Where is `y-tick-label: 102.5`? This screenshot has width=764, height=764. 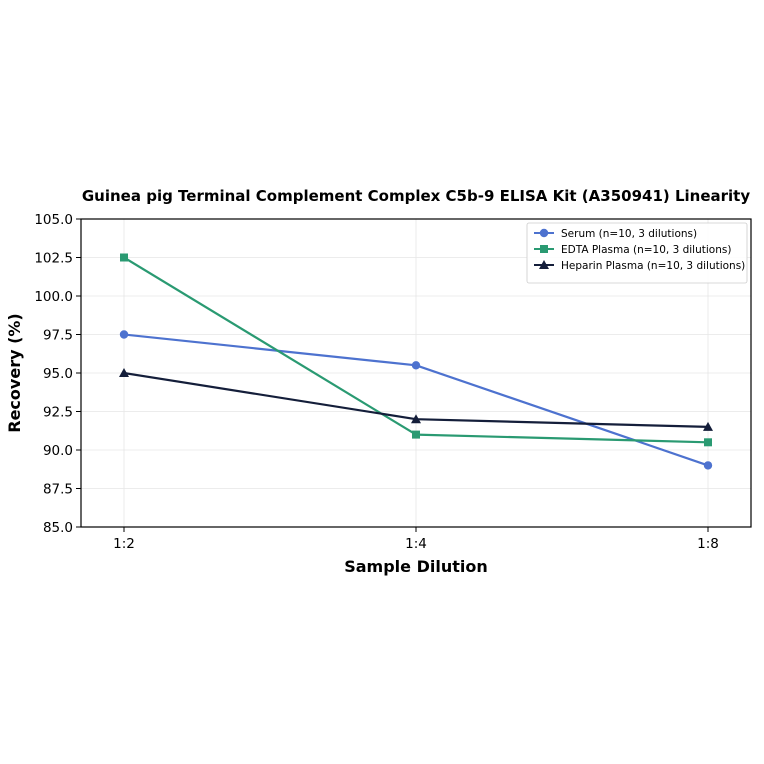 y-tick-label: 102.5 is located at coordinates (53, 259).